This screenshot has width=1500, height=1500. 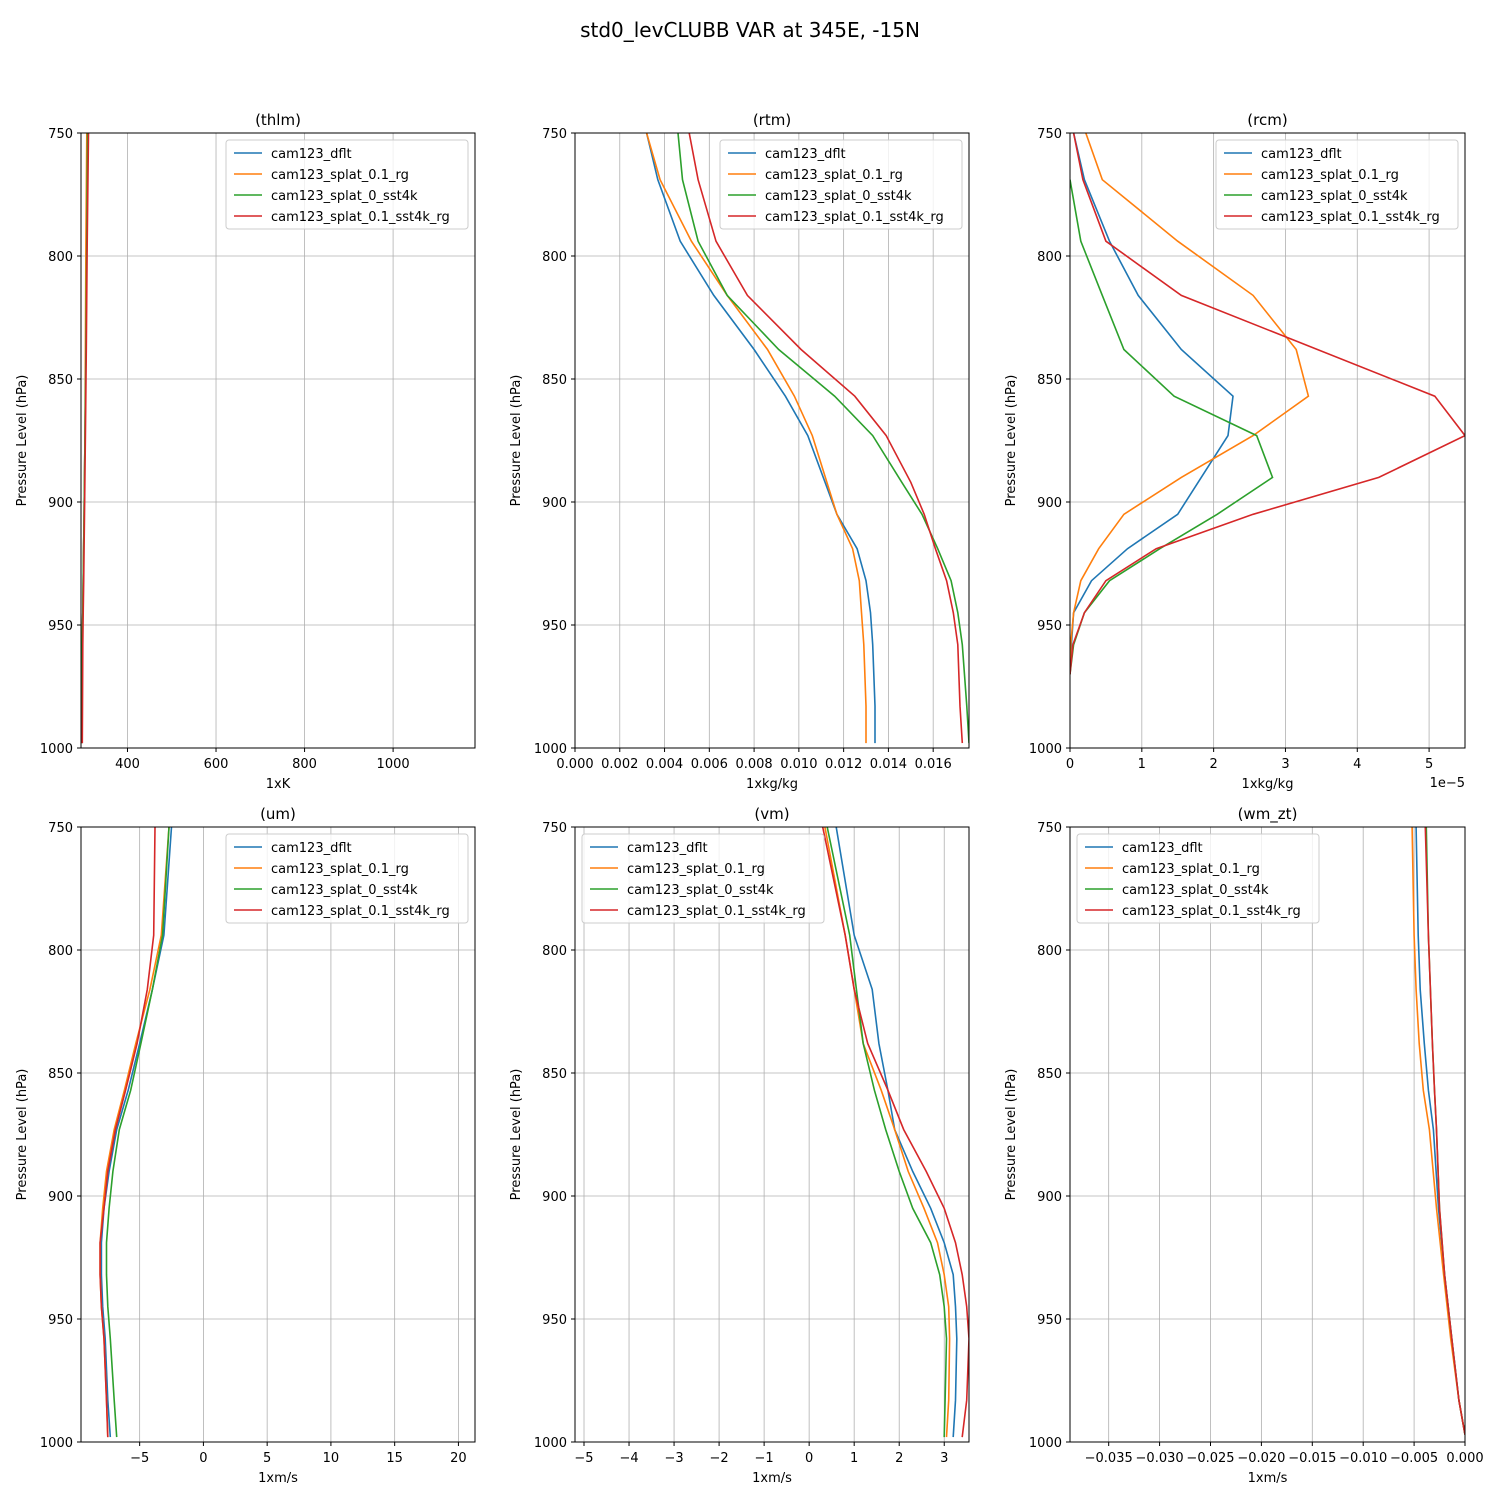 I want to click on x-tick-label: 0.006, so click(x=709, y=764).